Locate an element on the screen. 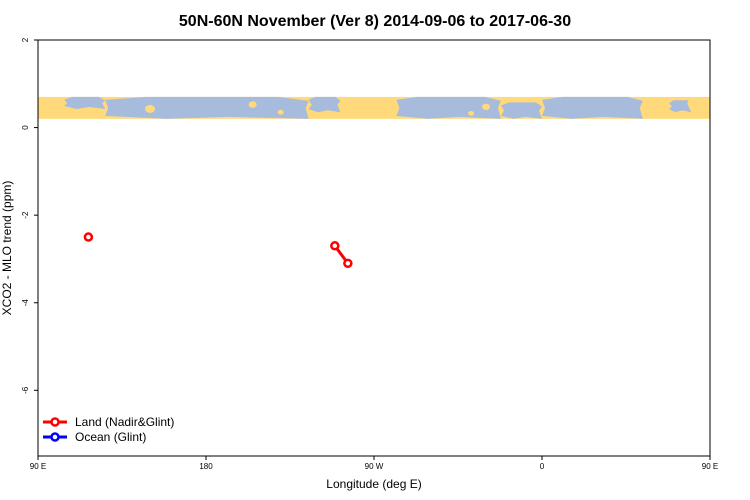 The height and width of the screenshot is (500, 750). x-axis: 90 E 180 90 W 0 90 E is located at coordinates (374, 463).